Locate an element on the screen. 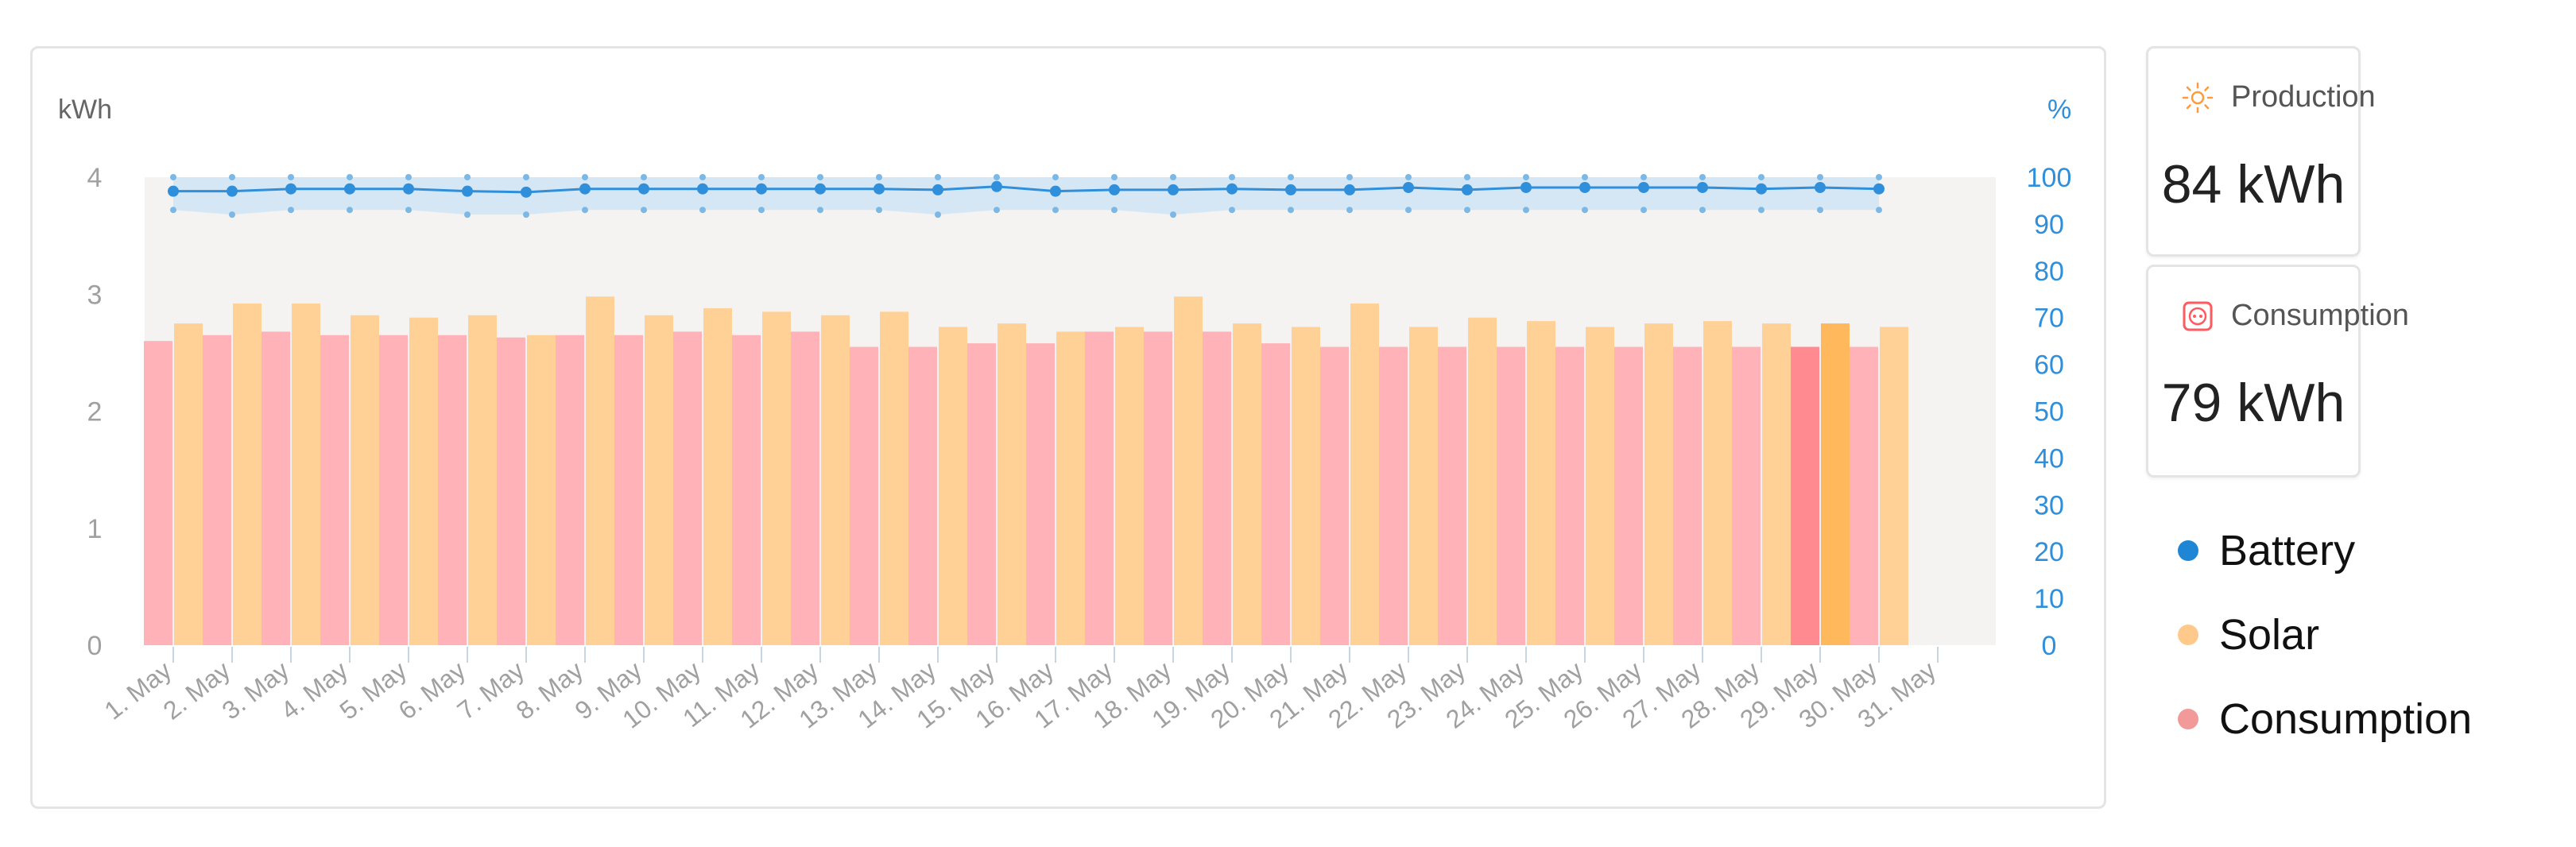  sun-icon is located at coordinates (2198, 97).